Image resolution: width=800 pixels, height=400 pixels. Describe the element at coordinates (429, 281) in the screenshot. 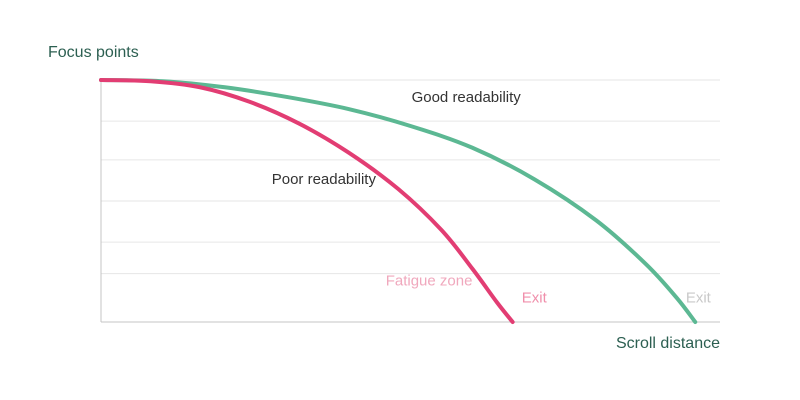

I see `fatigue-label: Fatigue zone` at that location.